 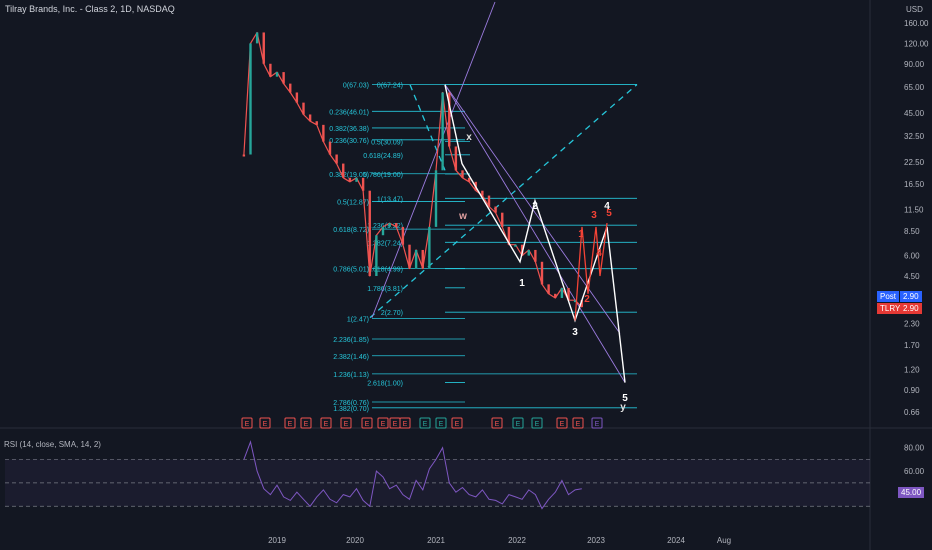 I want to click on fib-label-right: 1.786(3.81), so click(x=385, y=289).